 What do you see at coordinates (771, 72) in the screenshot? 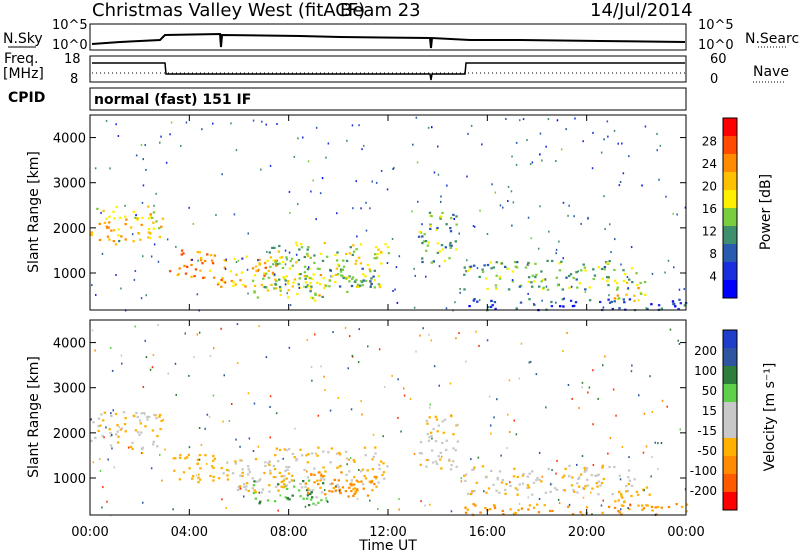
I see `nave-label: Nave` at bounding box center [771, 72].